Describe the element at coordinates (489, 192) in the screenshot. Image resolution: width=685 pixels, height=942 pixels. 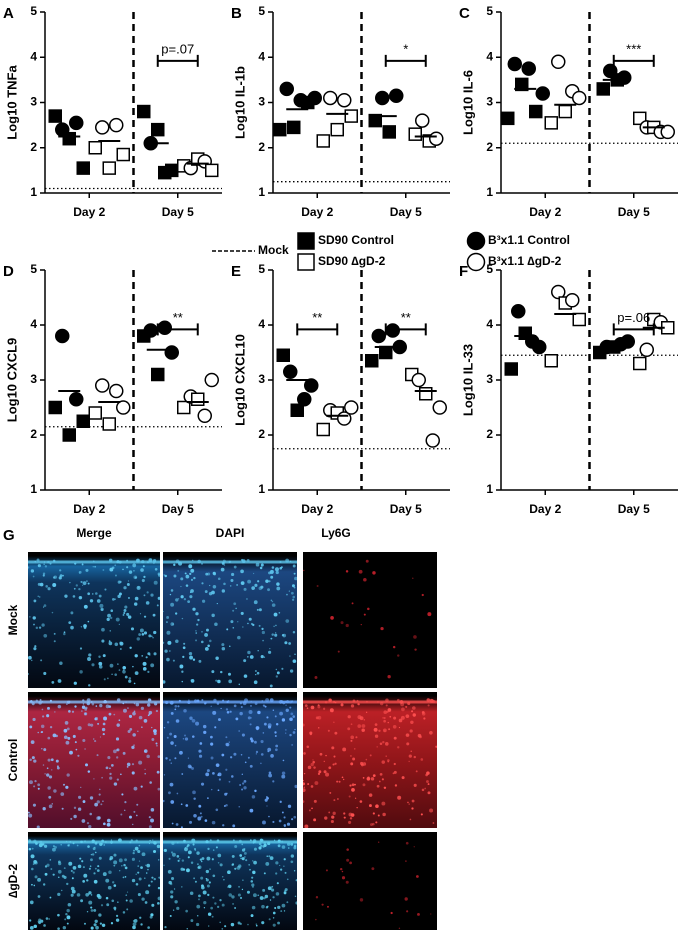
I see `y-tick-label: 1` at that location.